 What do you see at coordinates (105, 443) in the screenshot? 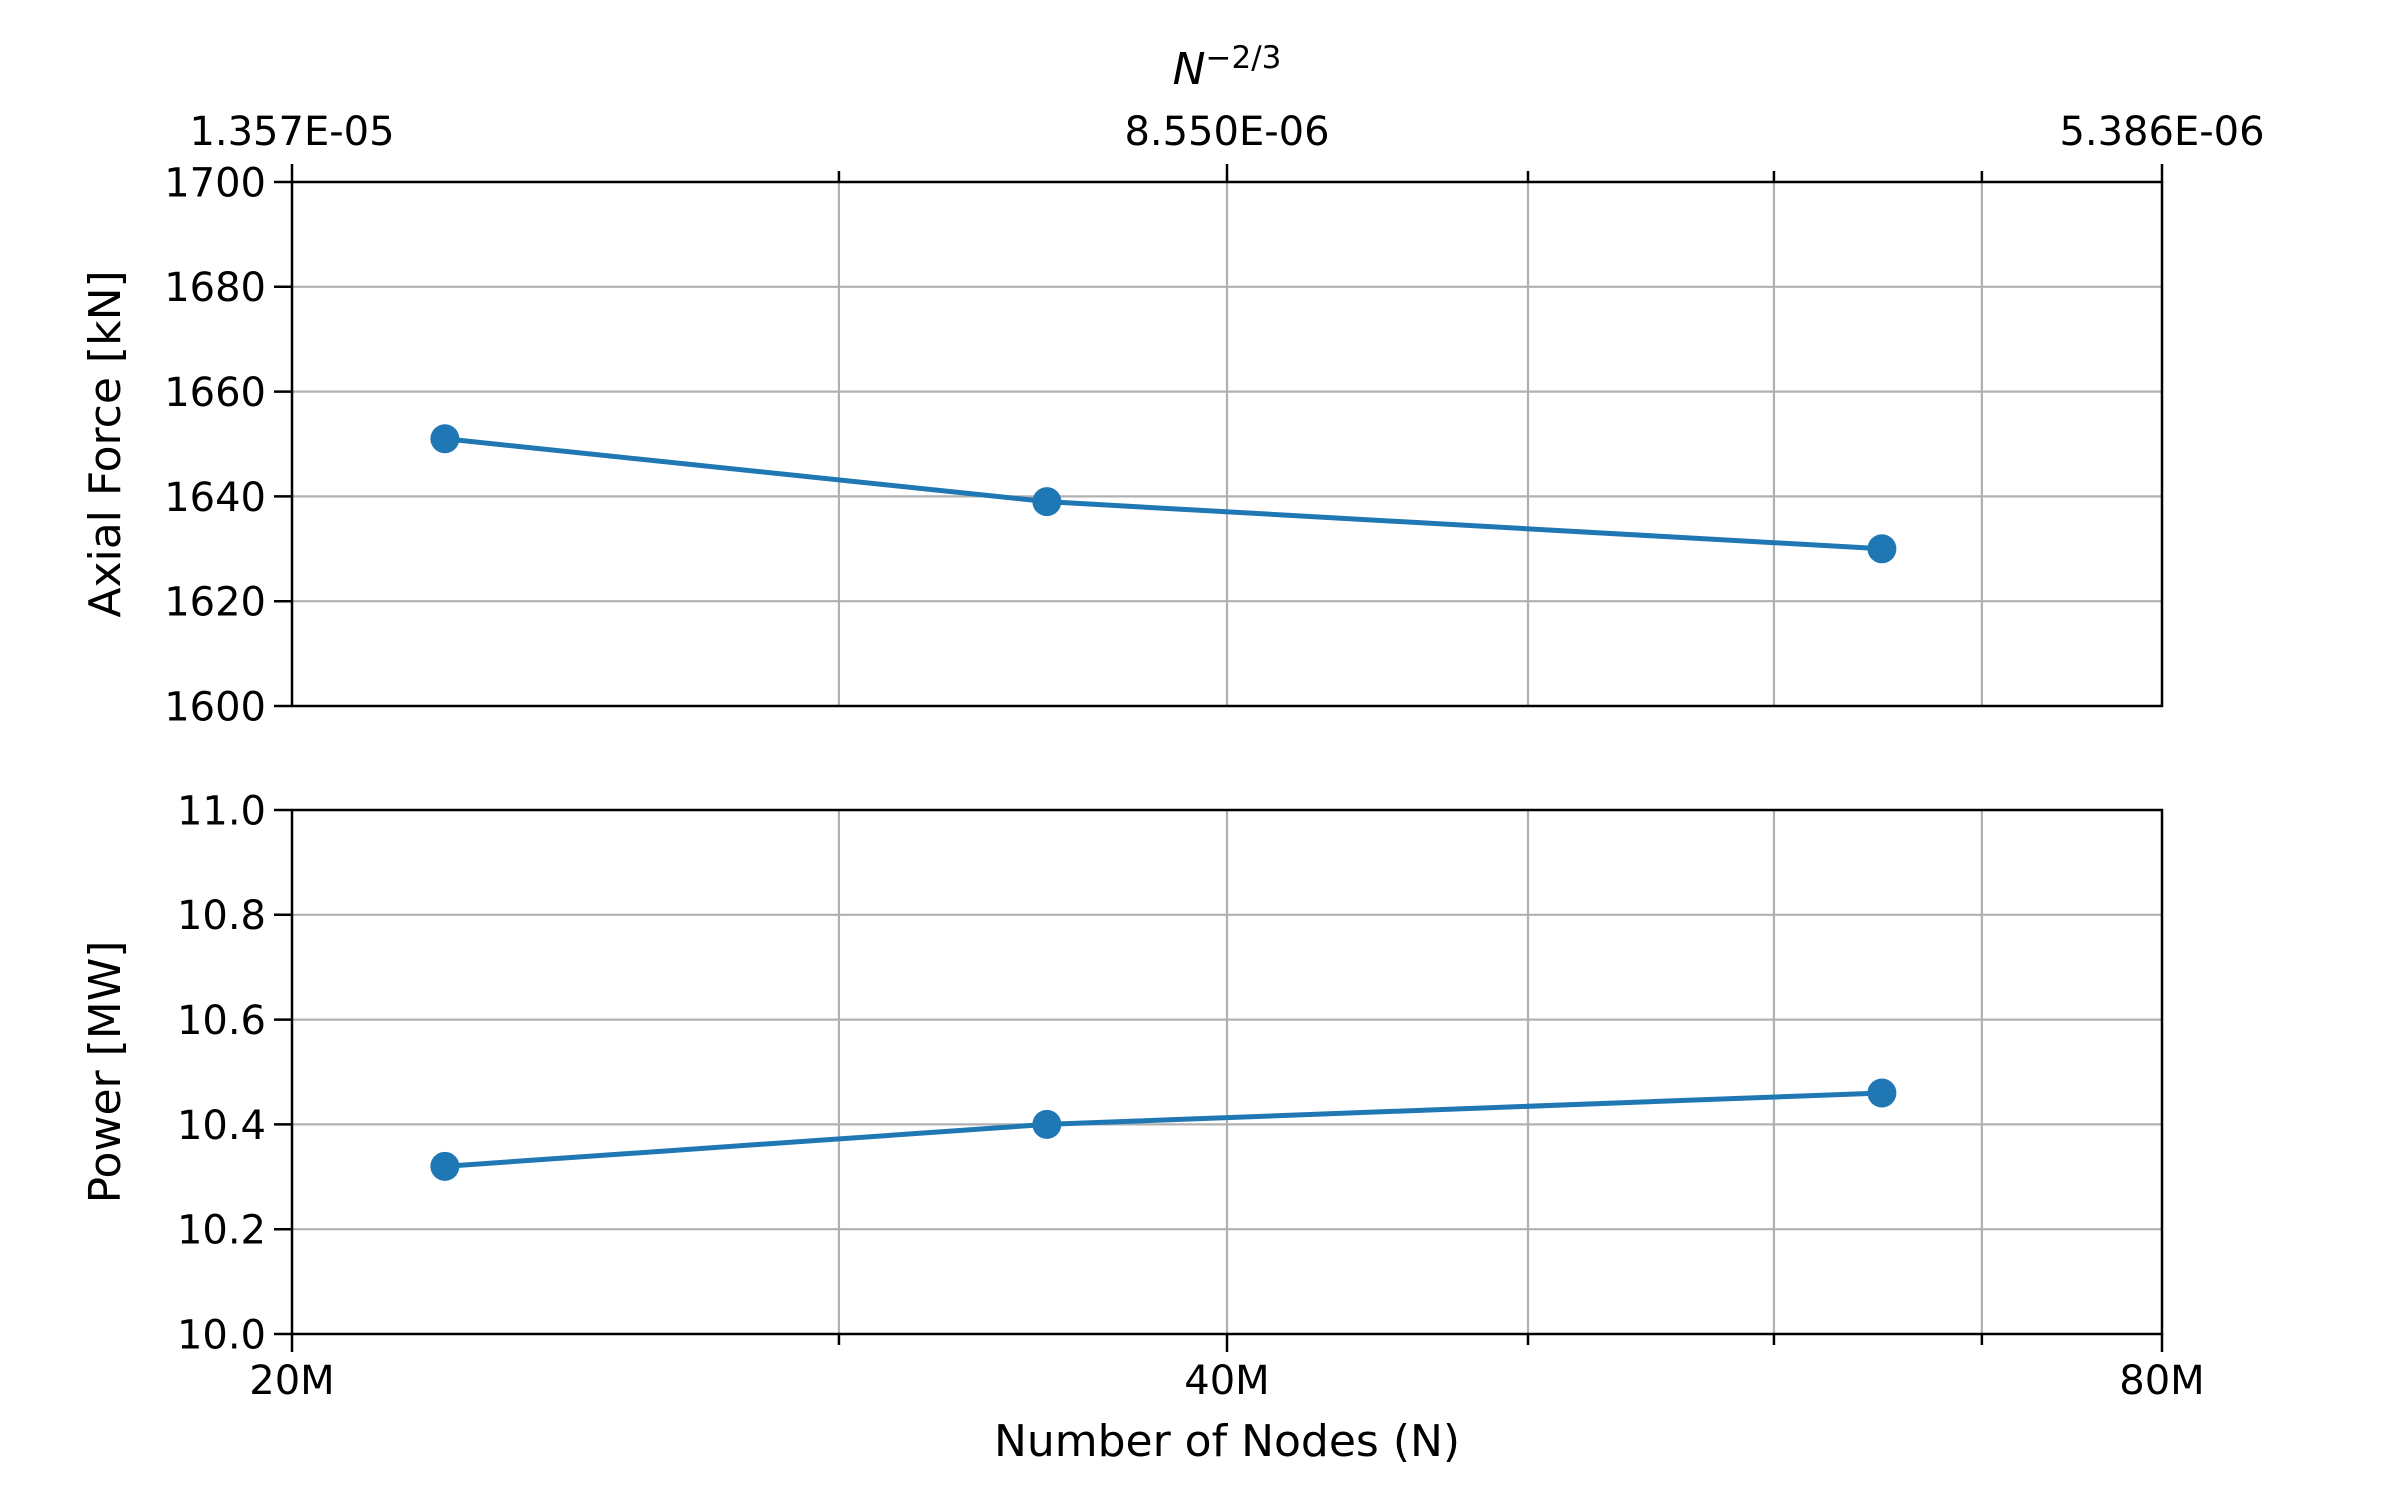
I see `y-axis-label: Axial Force [kN]` at bounding box center [105, 443].